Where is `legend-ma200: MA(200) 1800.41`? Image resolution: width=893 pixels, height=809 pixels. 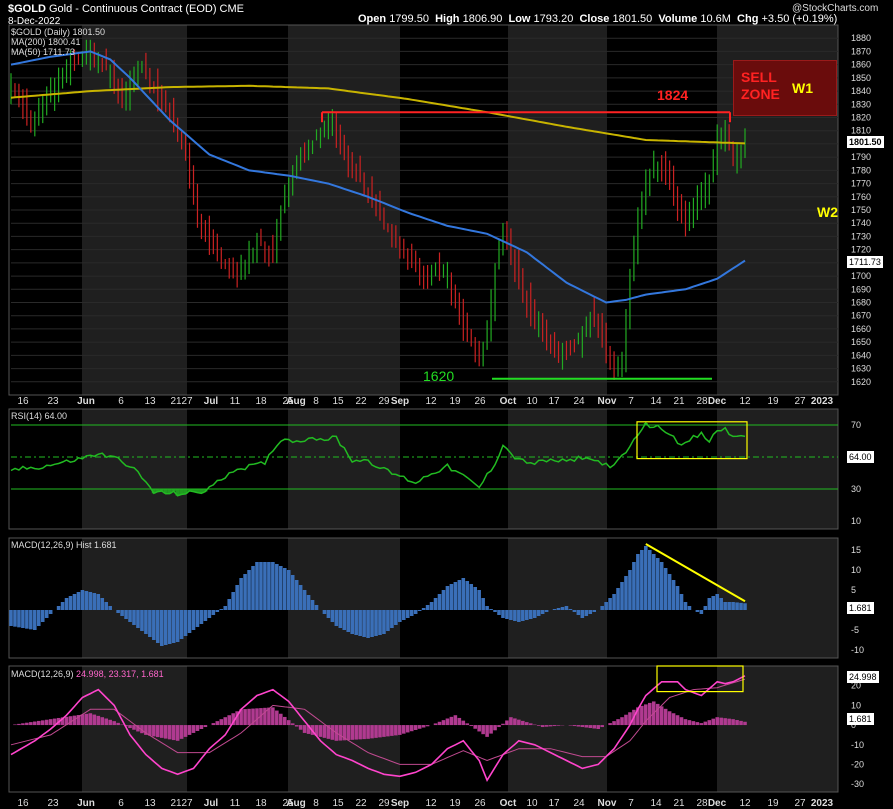
legend-ma200: MA(200) 1800.41 is located at coordinates (46, 42).